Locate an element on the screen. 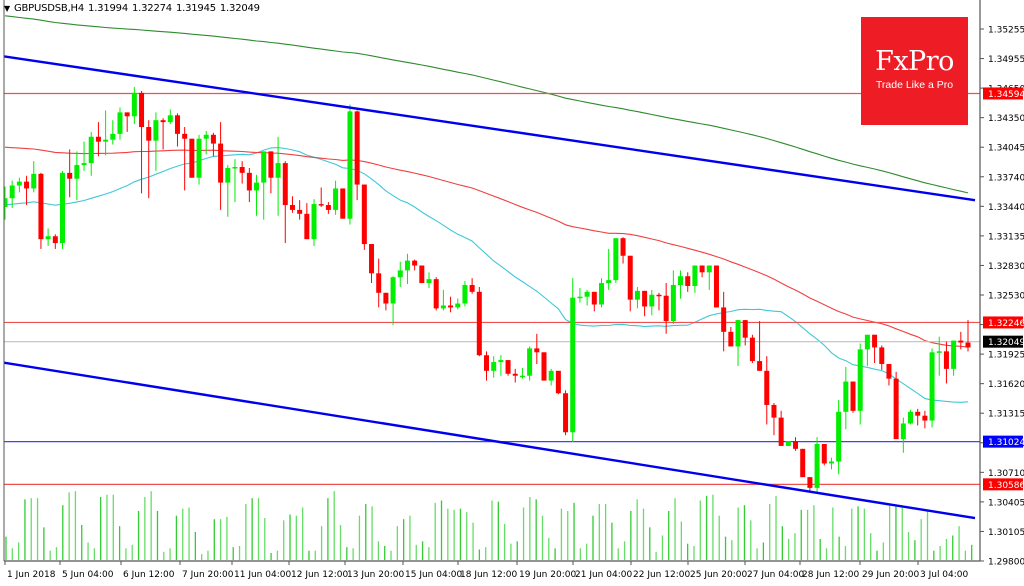 The image size is (1024, 586). chart-header: ▼ GBPUSDSB,H4 1.31994 1.32274 1.31945 1.32049 is located at coordinates (132, 8).